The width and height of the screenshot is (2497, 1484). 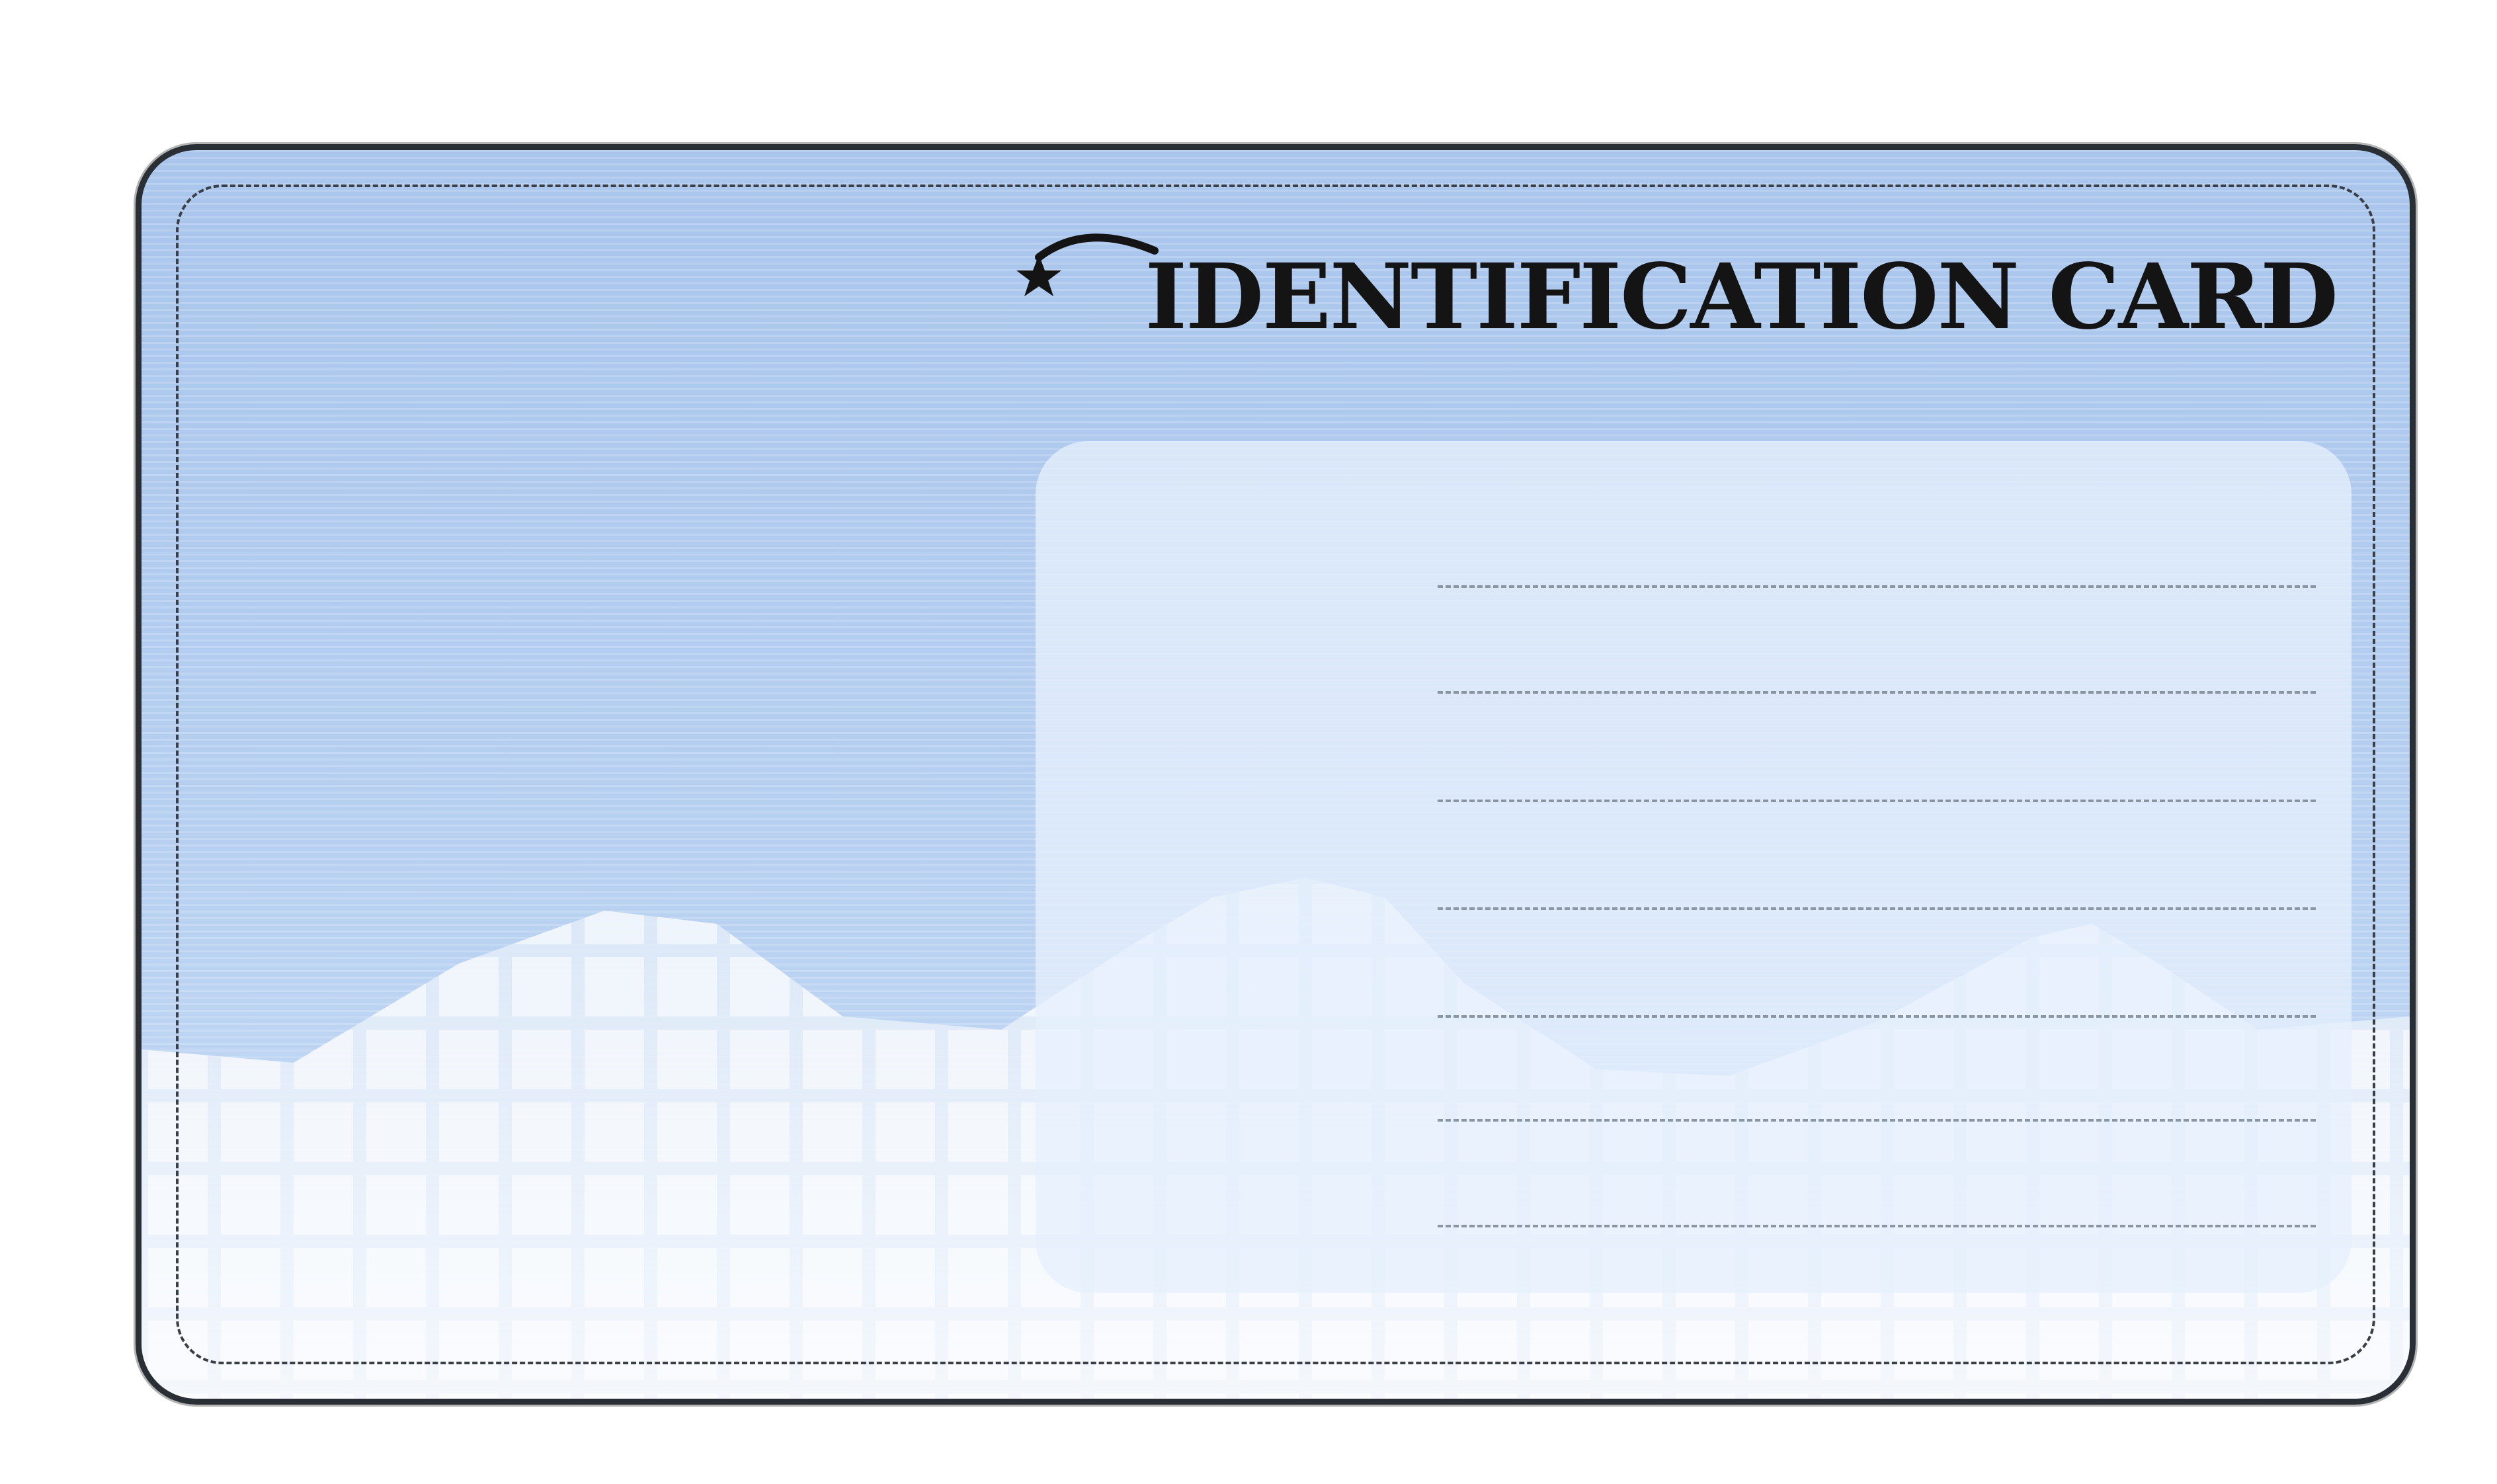 What do you see at coordinates (1087, 264) in the screenshot?
I see `shooting-star-icon` at bounding box center [1087, 264].